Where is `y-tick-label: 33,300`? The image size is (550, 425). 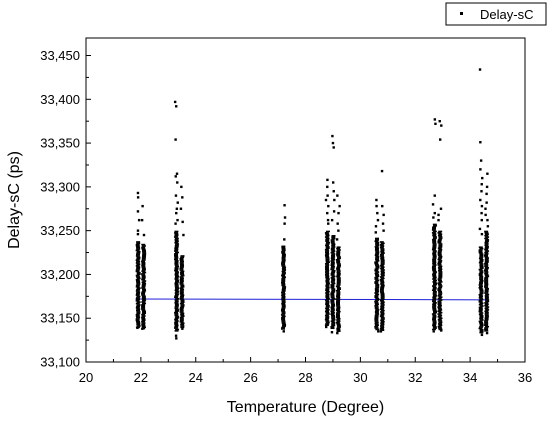
y-tick-label: 33,300 is located at coordinates (60, 186).